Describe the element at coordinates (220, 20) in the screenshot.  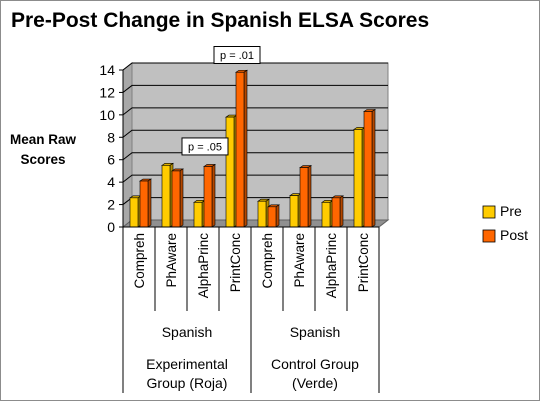
I see `chart-title: Pre-Post Change in Spanish ELSA Scores` at that location.